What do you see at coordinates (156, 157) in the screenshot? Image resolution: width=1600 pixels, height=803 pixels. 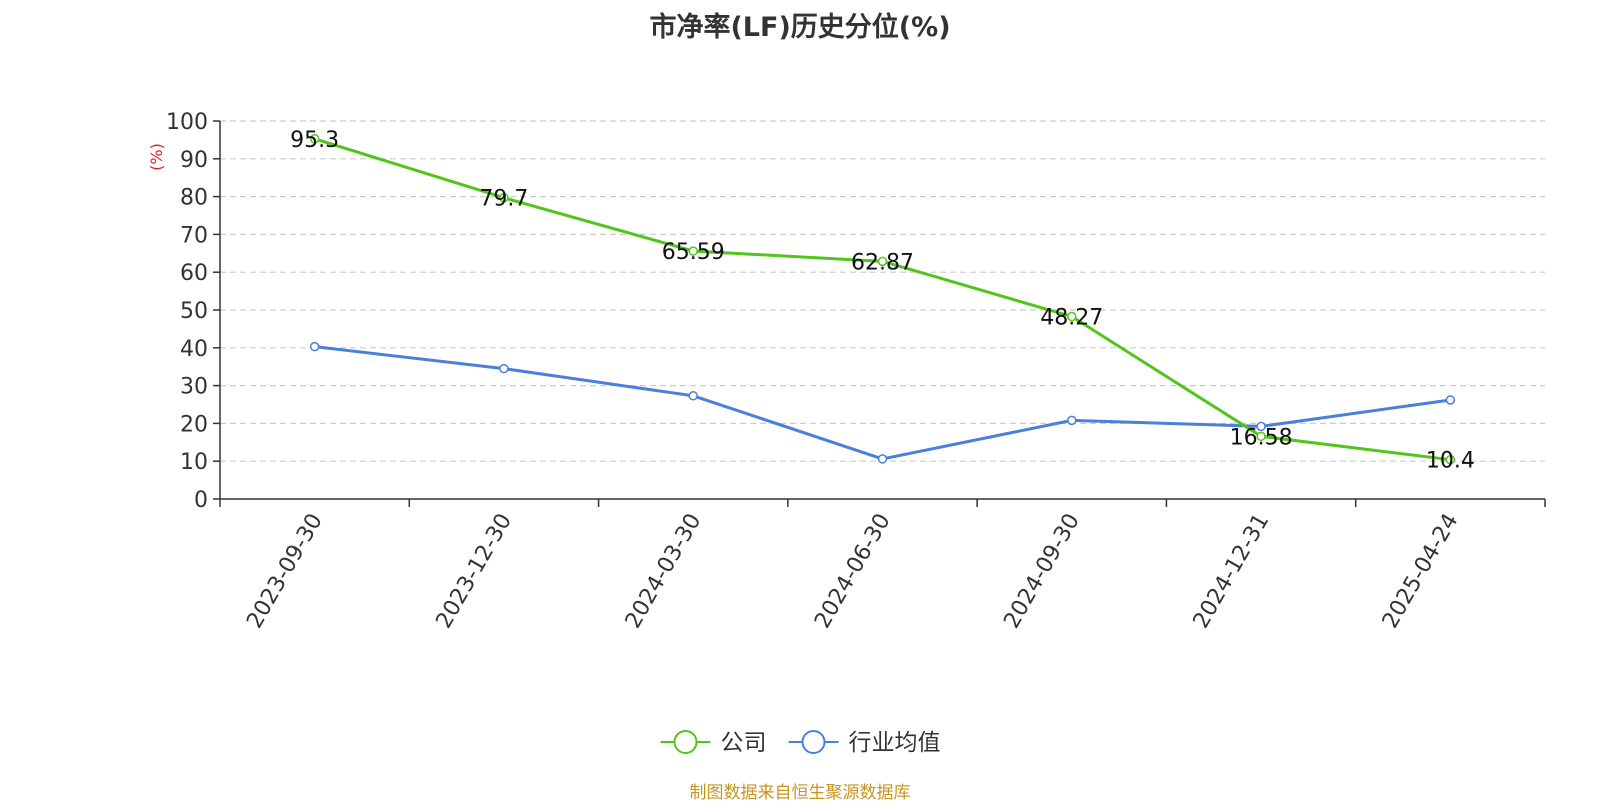 I see `y-axis-label: (%)` at bounding box center [156, 157].